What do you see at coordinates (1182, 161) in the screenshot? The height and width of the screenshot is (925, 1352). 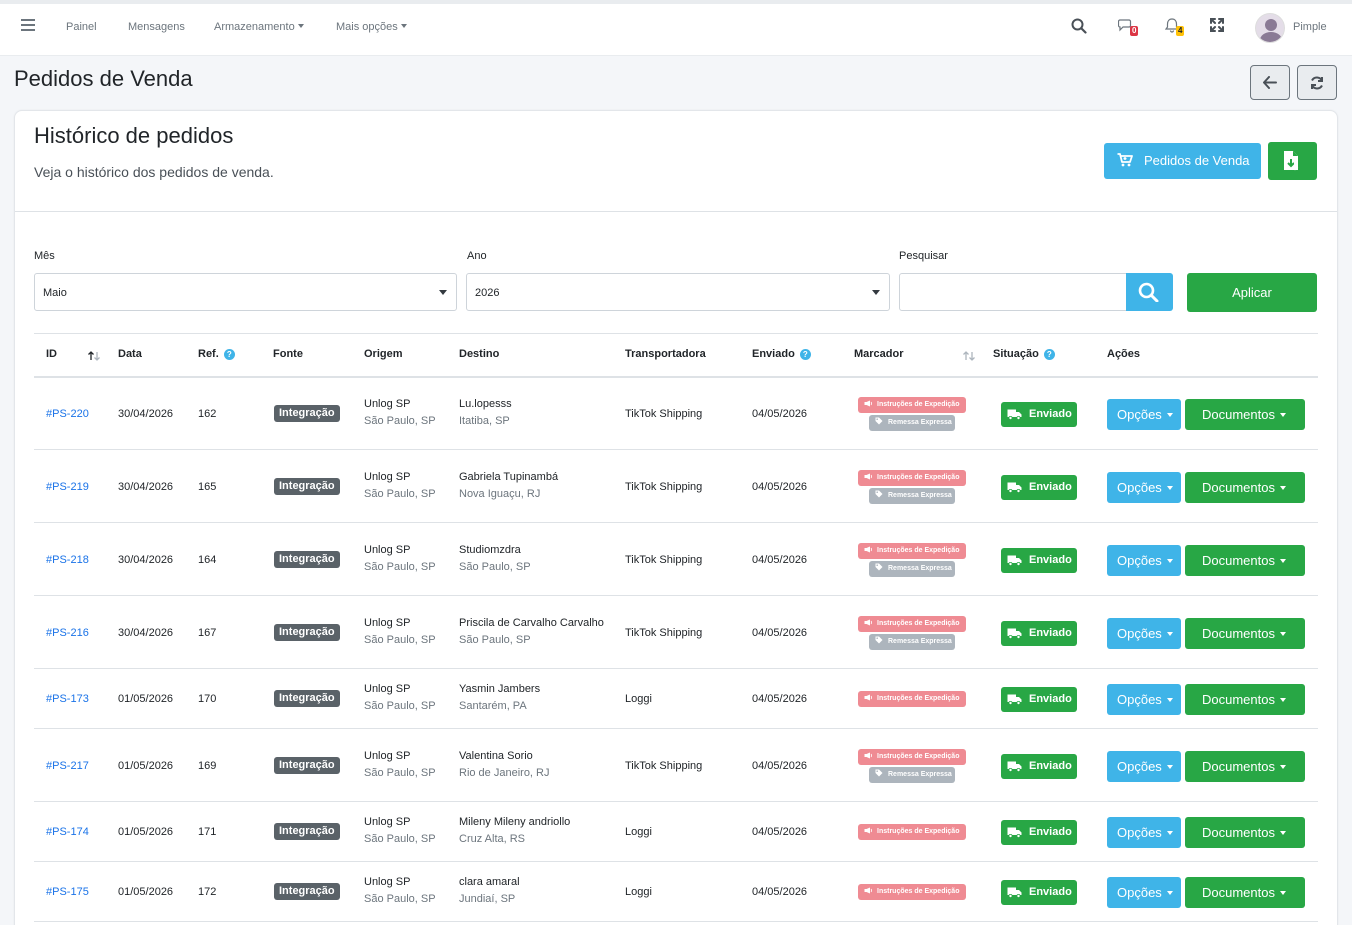 I see `sales-orders-button: Pedidos de Venda` at bounding box center [1182, 161].